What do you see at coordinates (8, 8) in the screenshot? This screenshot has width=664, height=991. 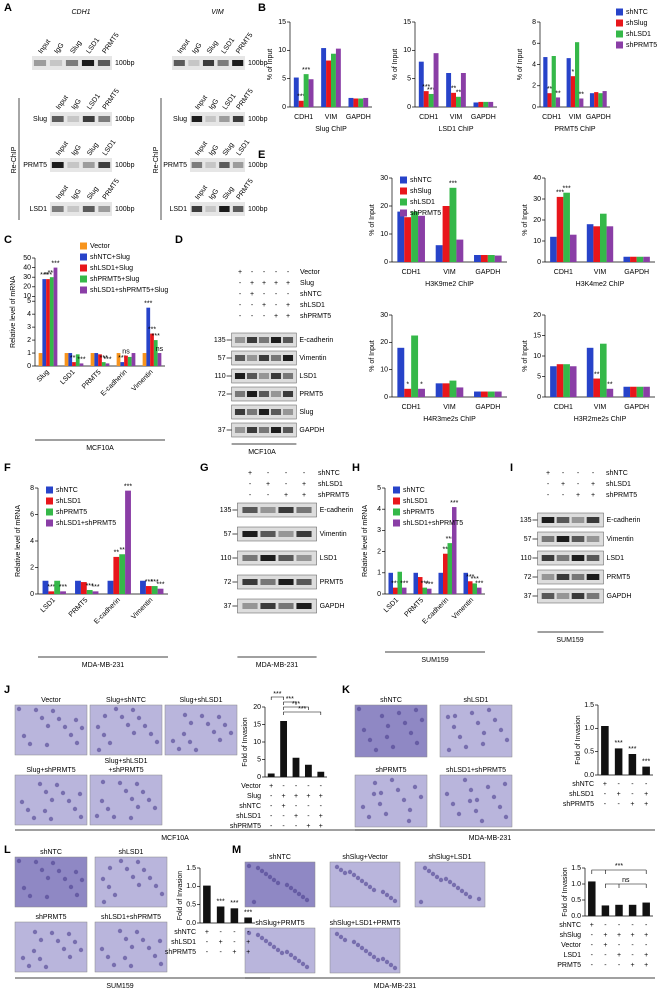 I see `panel-letter: A` at bounding box center [8, 8].